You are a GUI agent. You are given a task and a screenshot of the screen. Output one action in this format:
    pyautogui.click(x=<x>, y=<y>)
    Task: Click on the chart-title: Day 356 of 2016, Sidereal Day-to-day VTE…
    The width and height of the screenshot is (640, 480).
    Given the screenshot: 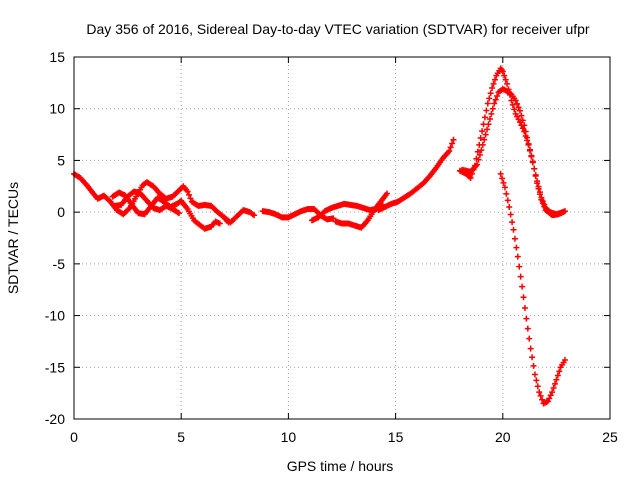 What is the action you would take?
    pyautogui.click(x=338, y=29)
    